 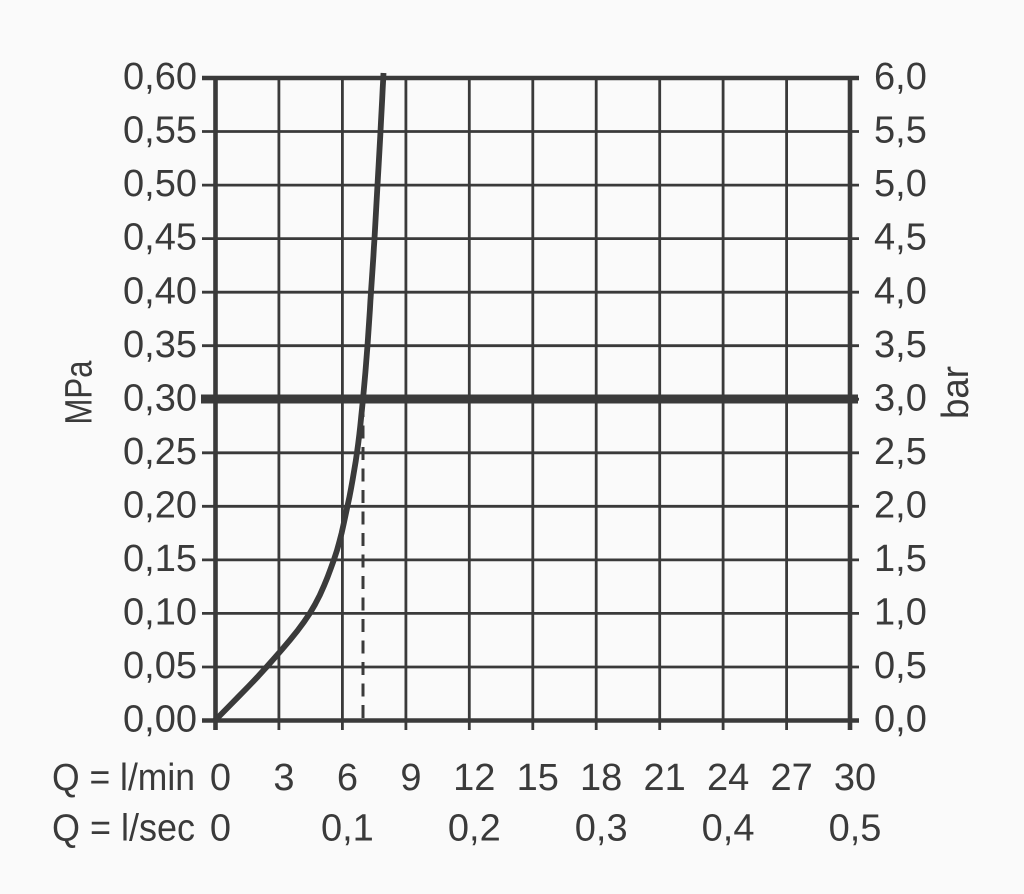 What do you see at coordinates (601, 829) in the screenshot?
I see `svg-text: 0,3` at bounding box center [601, 829].